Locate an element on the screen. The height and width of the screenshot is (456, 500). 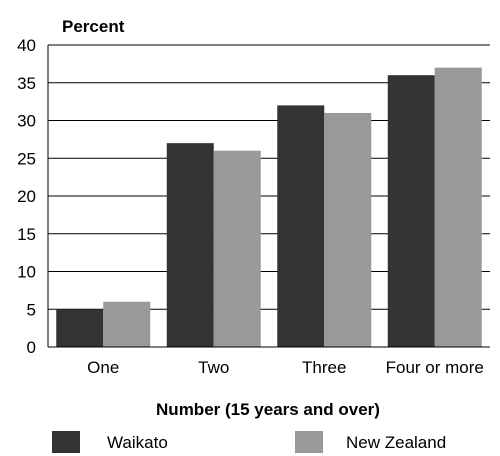
y-tick-label: 40 is located at coordinates (26, 45).